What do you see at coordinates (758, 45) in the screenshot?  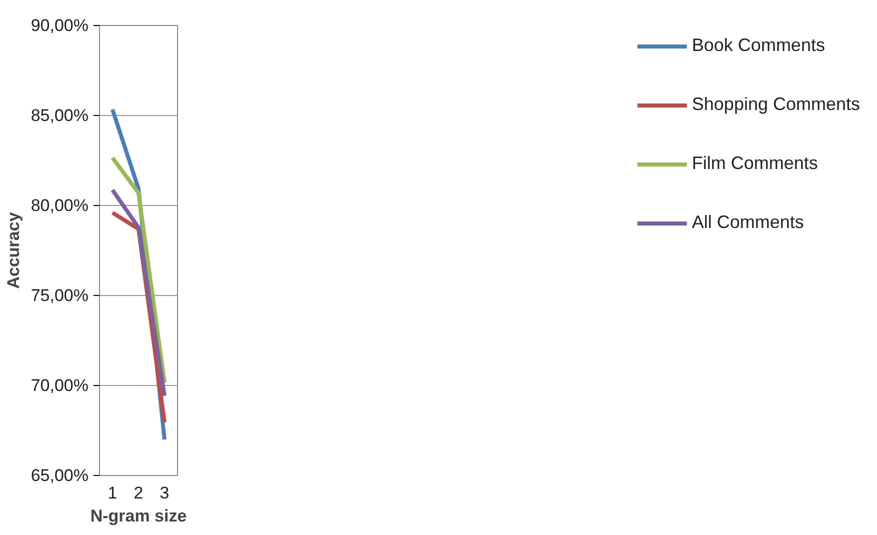 I see `legend-label: Book Comments` at bounding box center [758, 45].